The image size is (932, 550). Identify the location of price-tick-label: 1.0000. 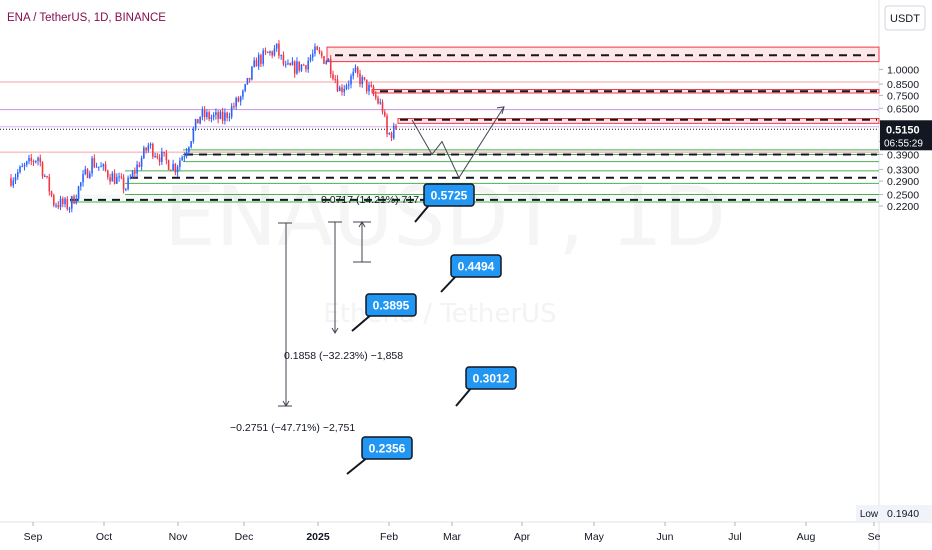
(903, 70).